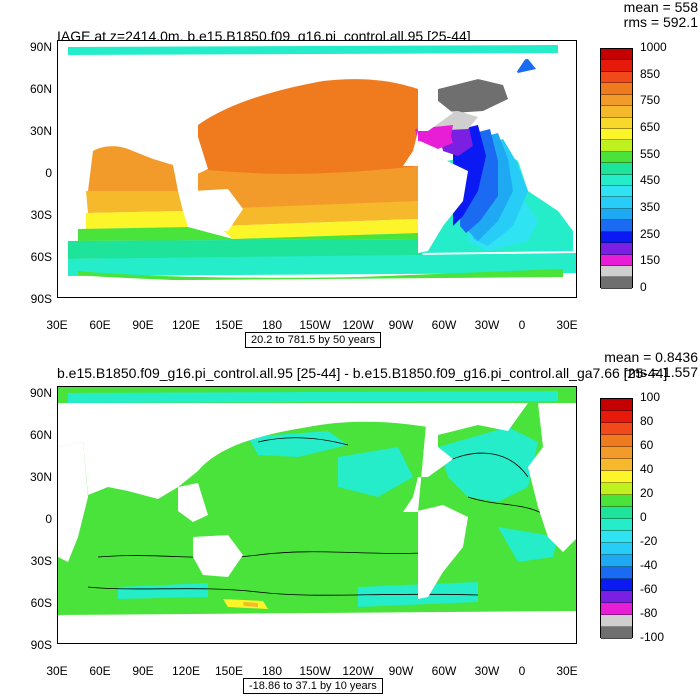  What do you see at coordinates (313, 213) in the screenshot?
I see `sub-pacific-band` at bounding box center [313, 213].